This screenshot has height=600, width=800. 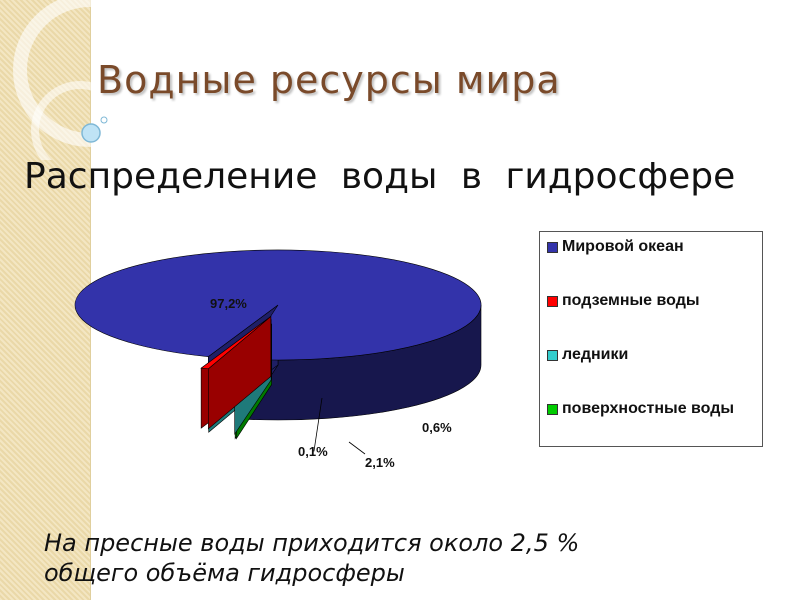 What do you see at coordinates (329, 80) in the screenshot?
I see `slide-title: Водные ресурсы мира` at bounding box center [329, 80].